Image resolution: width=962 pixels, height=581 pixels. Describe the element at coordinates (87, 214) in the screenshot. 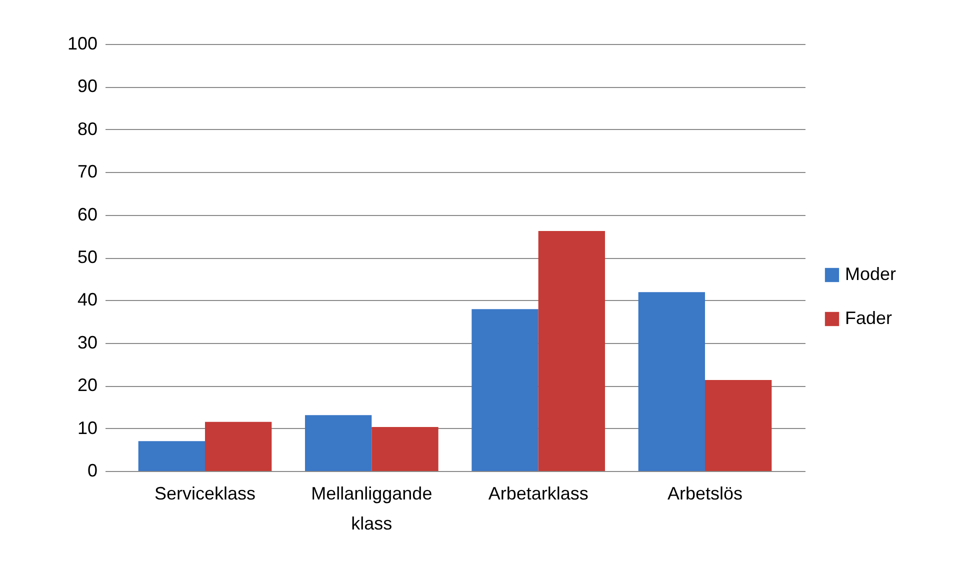

I see `y-tick-label: 60` at that location.